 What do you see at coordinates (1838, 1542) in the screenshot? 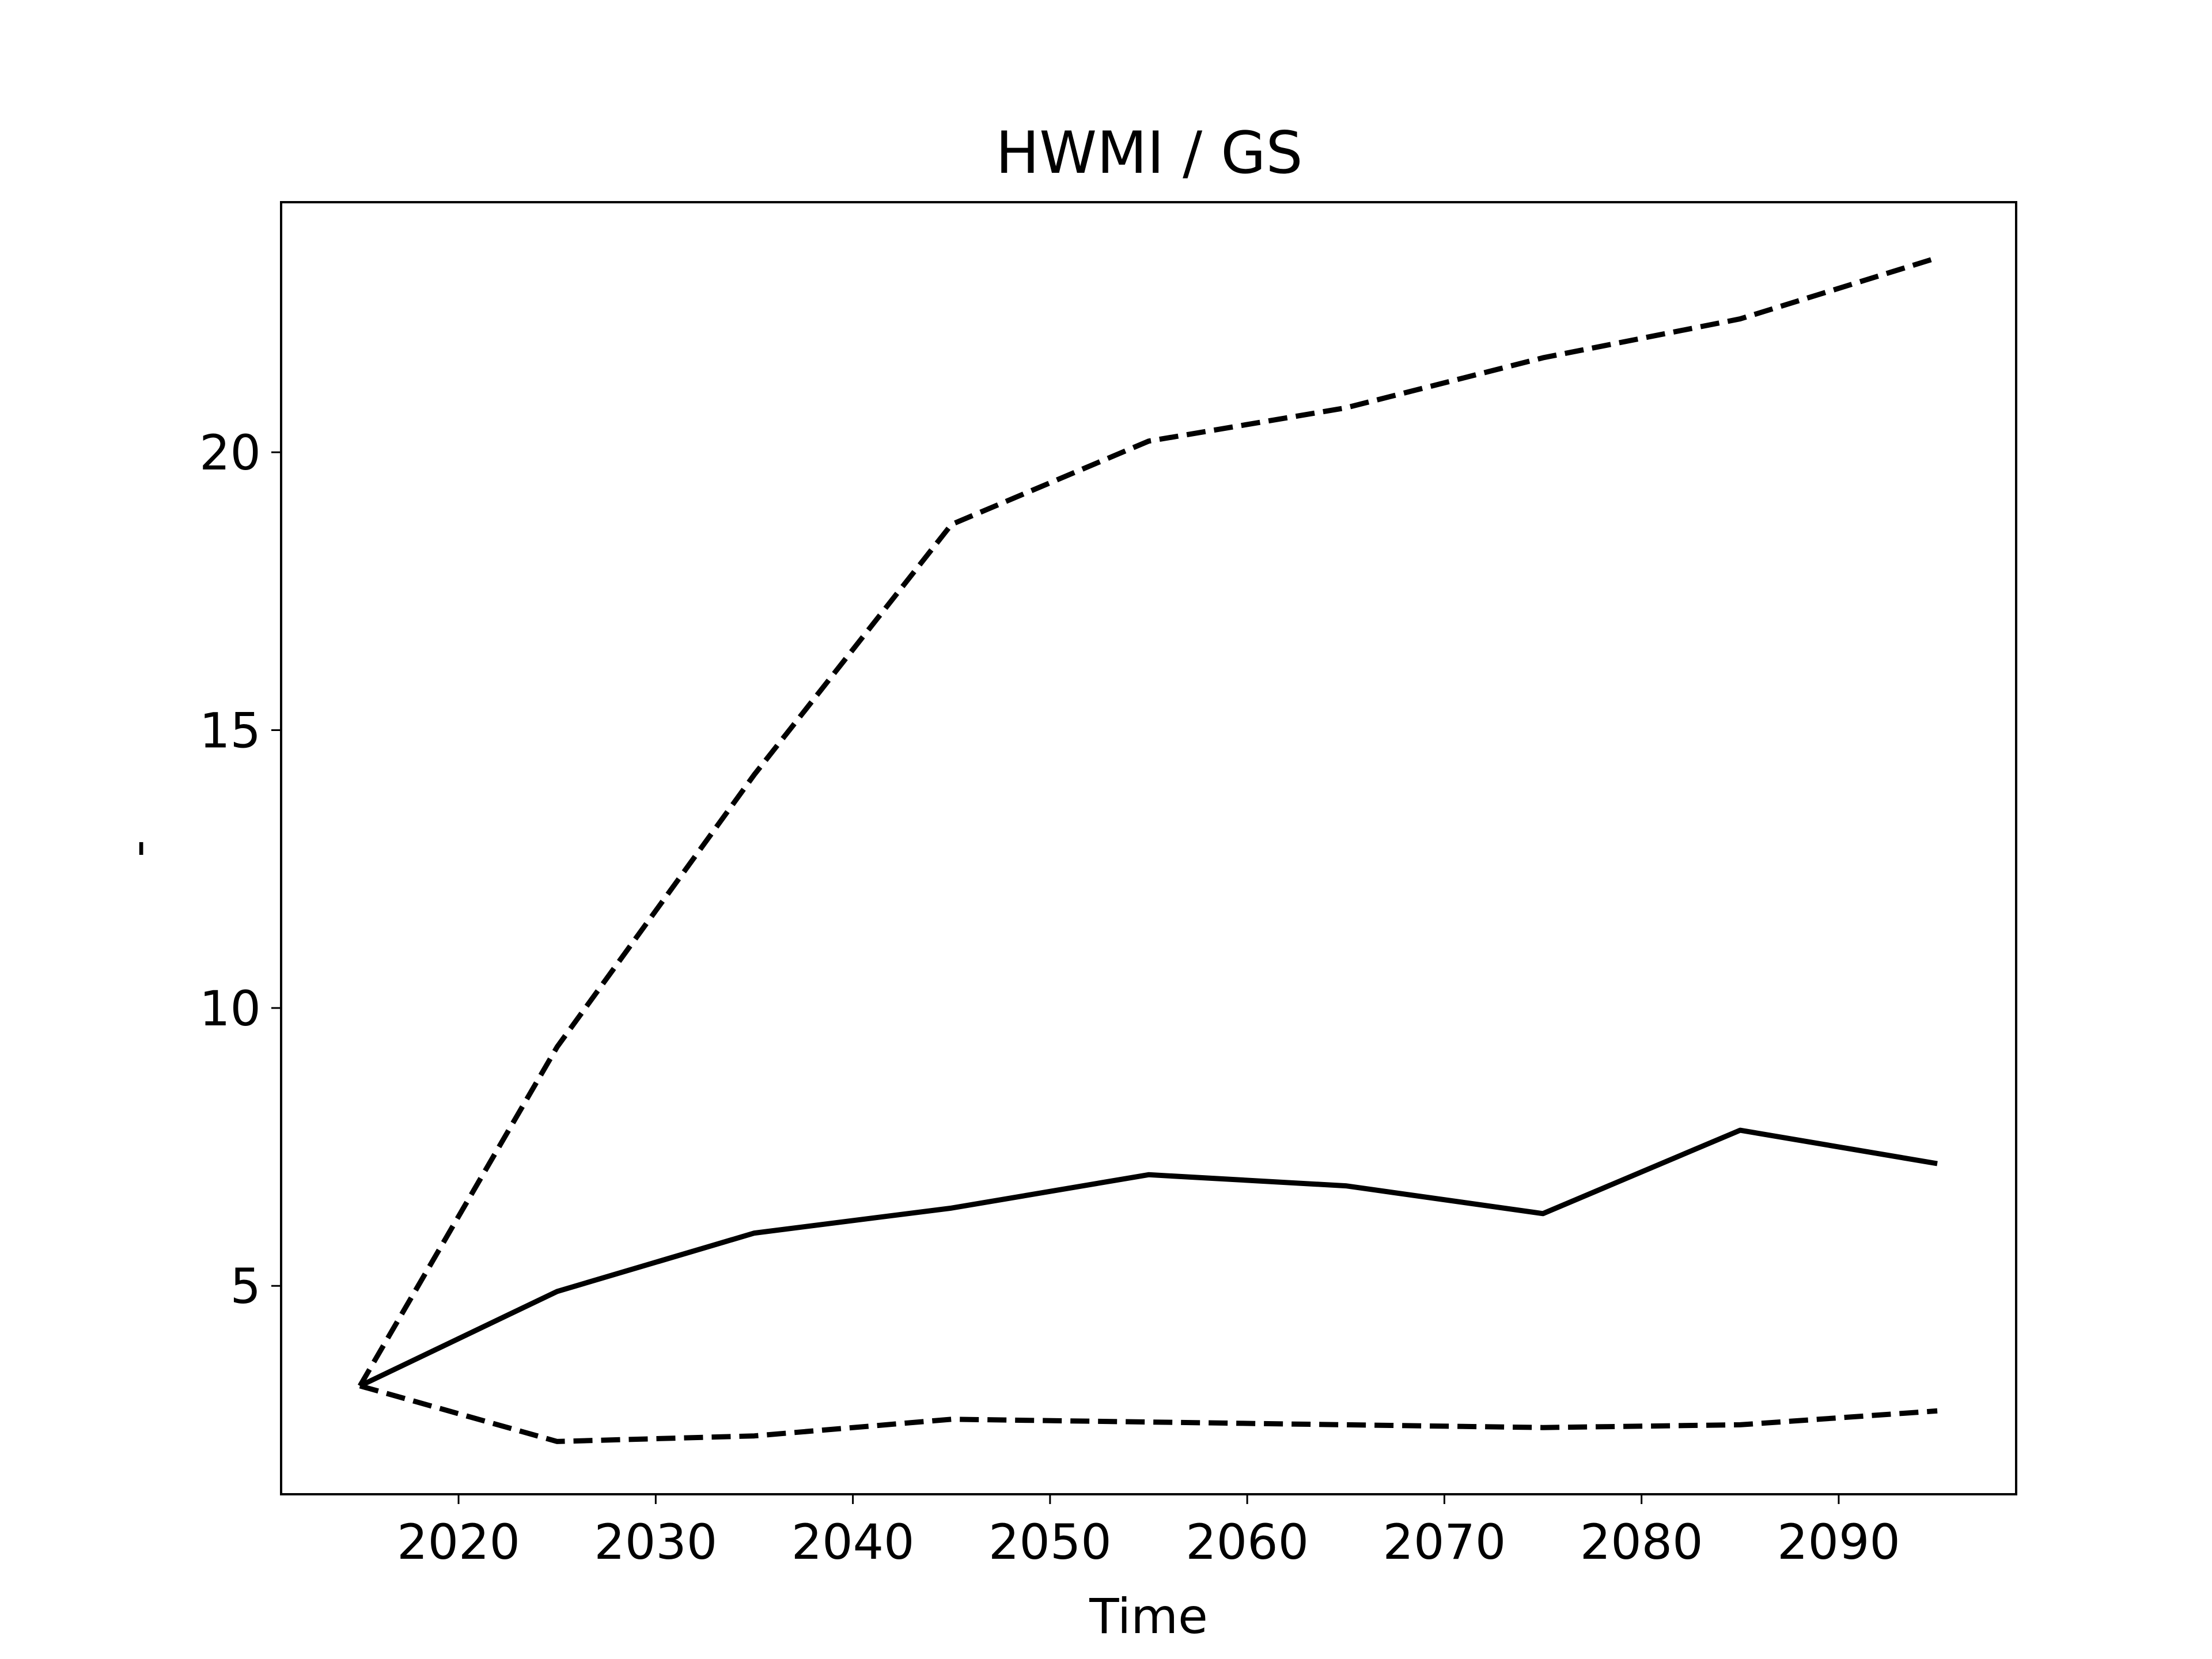
I see `x-tick-label: 2090` at bounding box center [1838, 1542].